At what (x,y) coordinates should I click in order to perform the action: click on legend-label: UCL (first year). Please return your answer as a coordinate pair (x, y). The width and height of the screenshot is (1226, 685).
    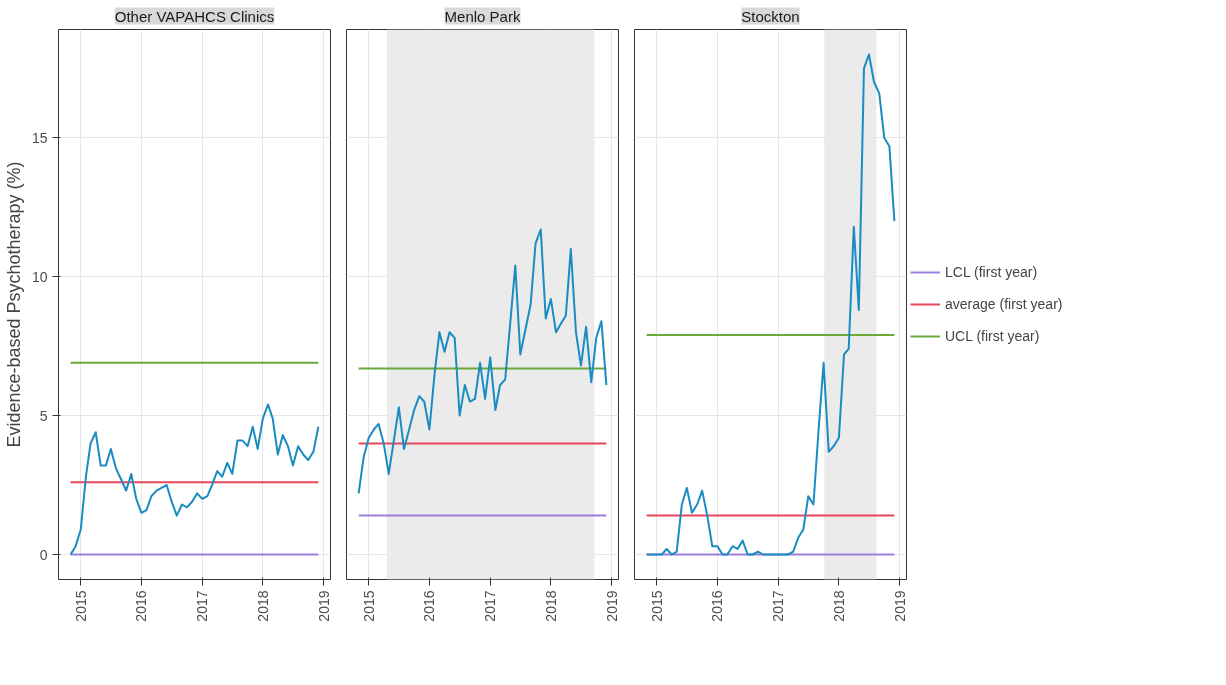
    Looking at the image, I should click on (992, 336).